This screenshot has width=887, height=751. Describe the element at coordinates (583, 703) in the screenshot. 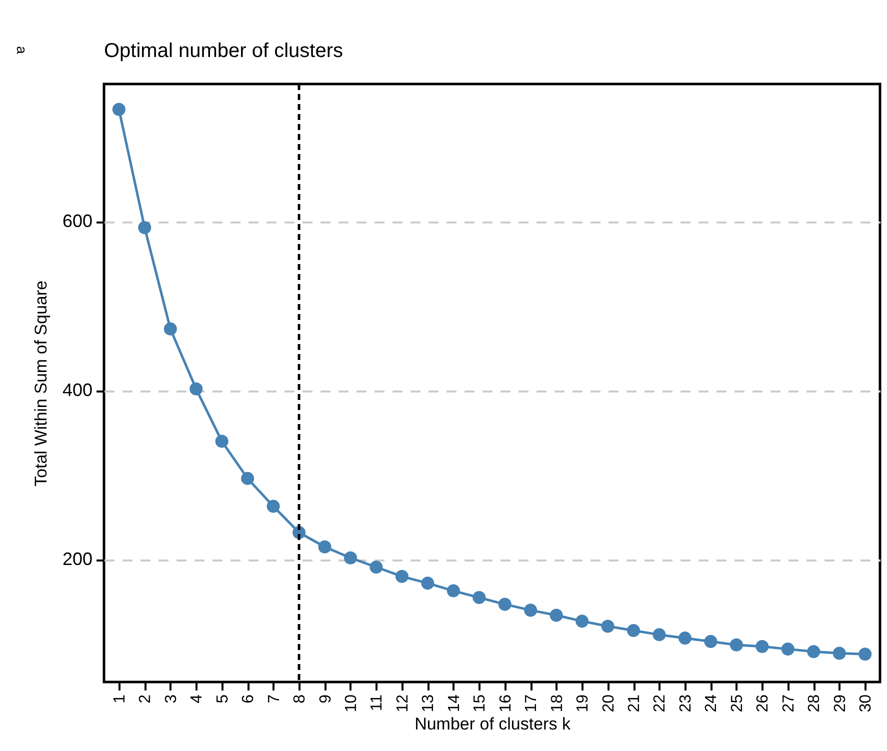

I see `x-tick-label: 19` at that location.